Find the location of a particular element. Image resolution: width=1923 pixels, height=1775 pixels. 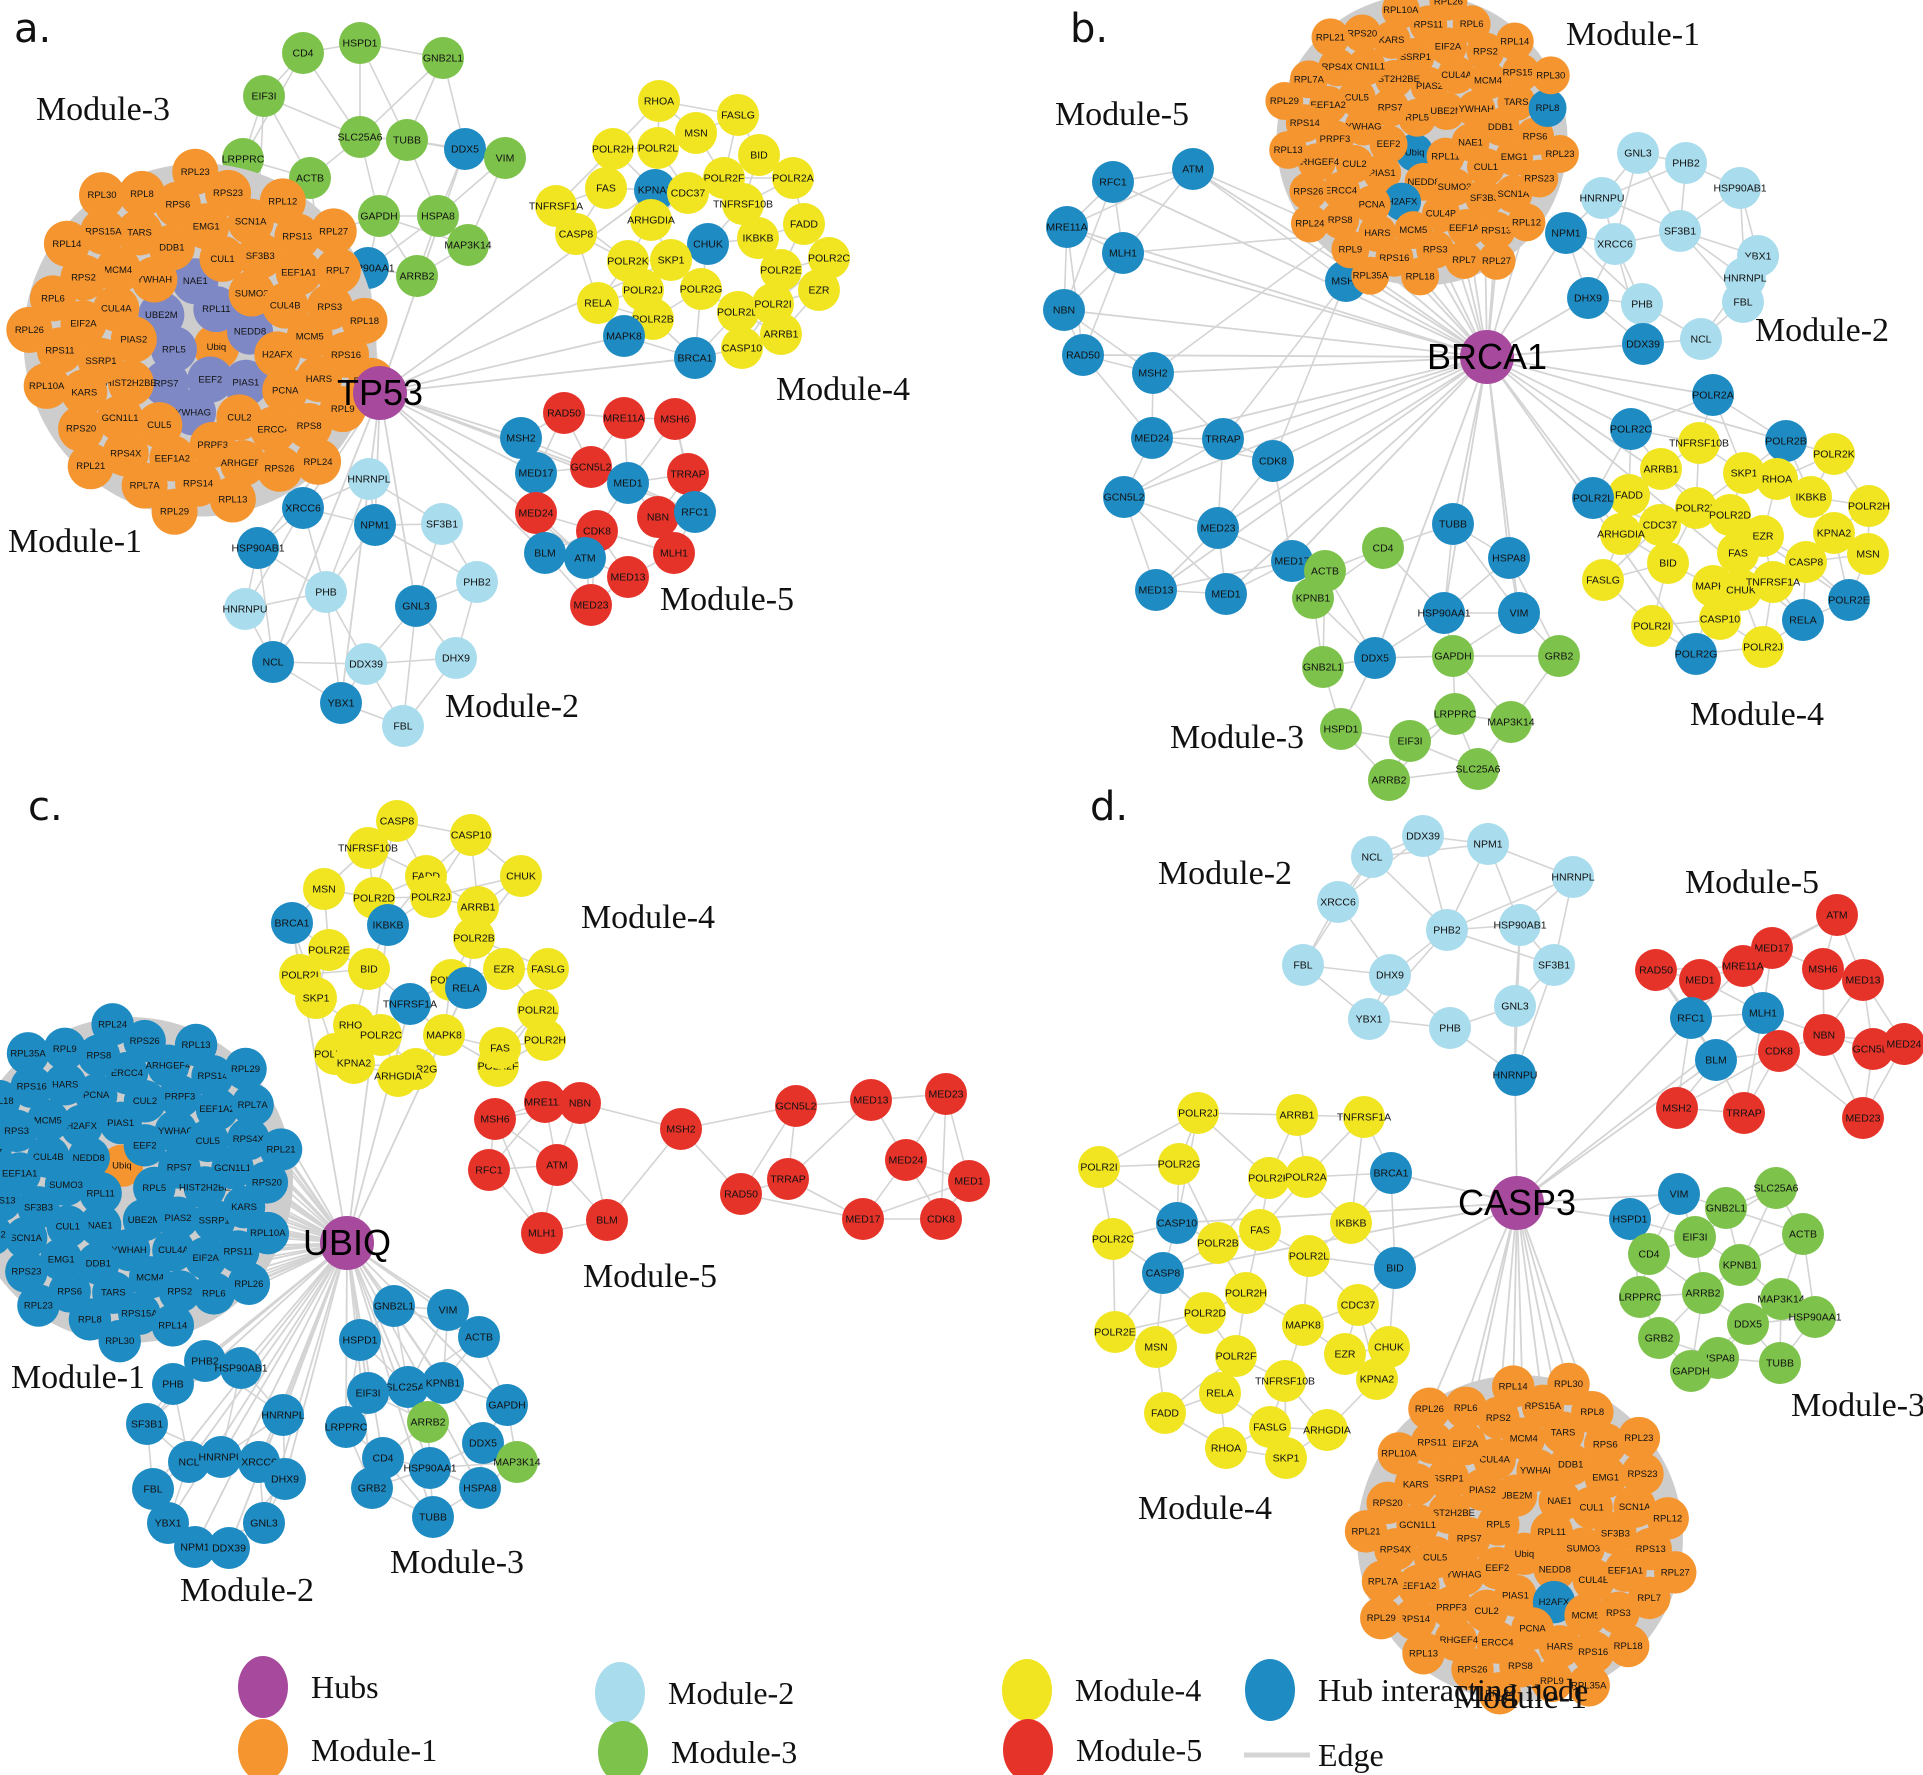

node-RPS23 is located at coordinates (228, 192).